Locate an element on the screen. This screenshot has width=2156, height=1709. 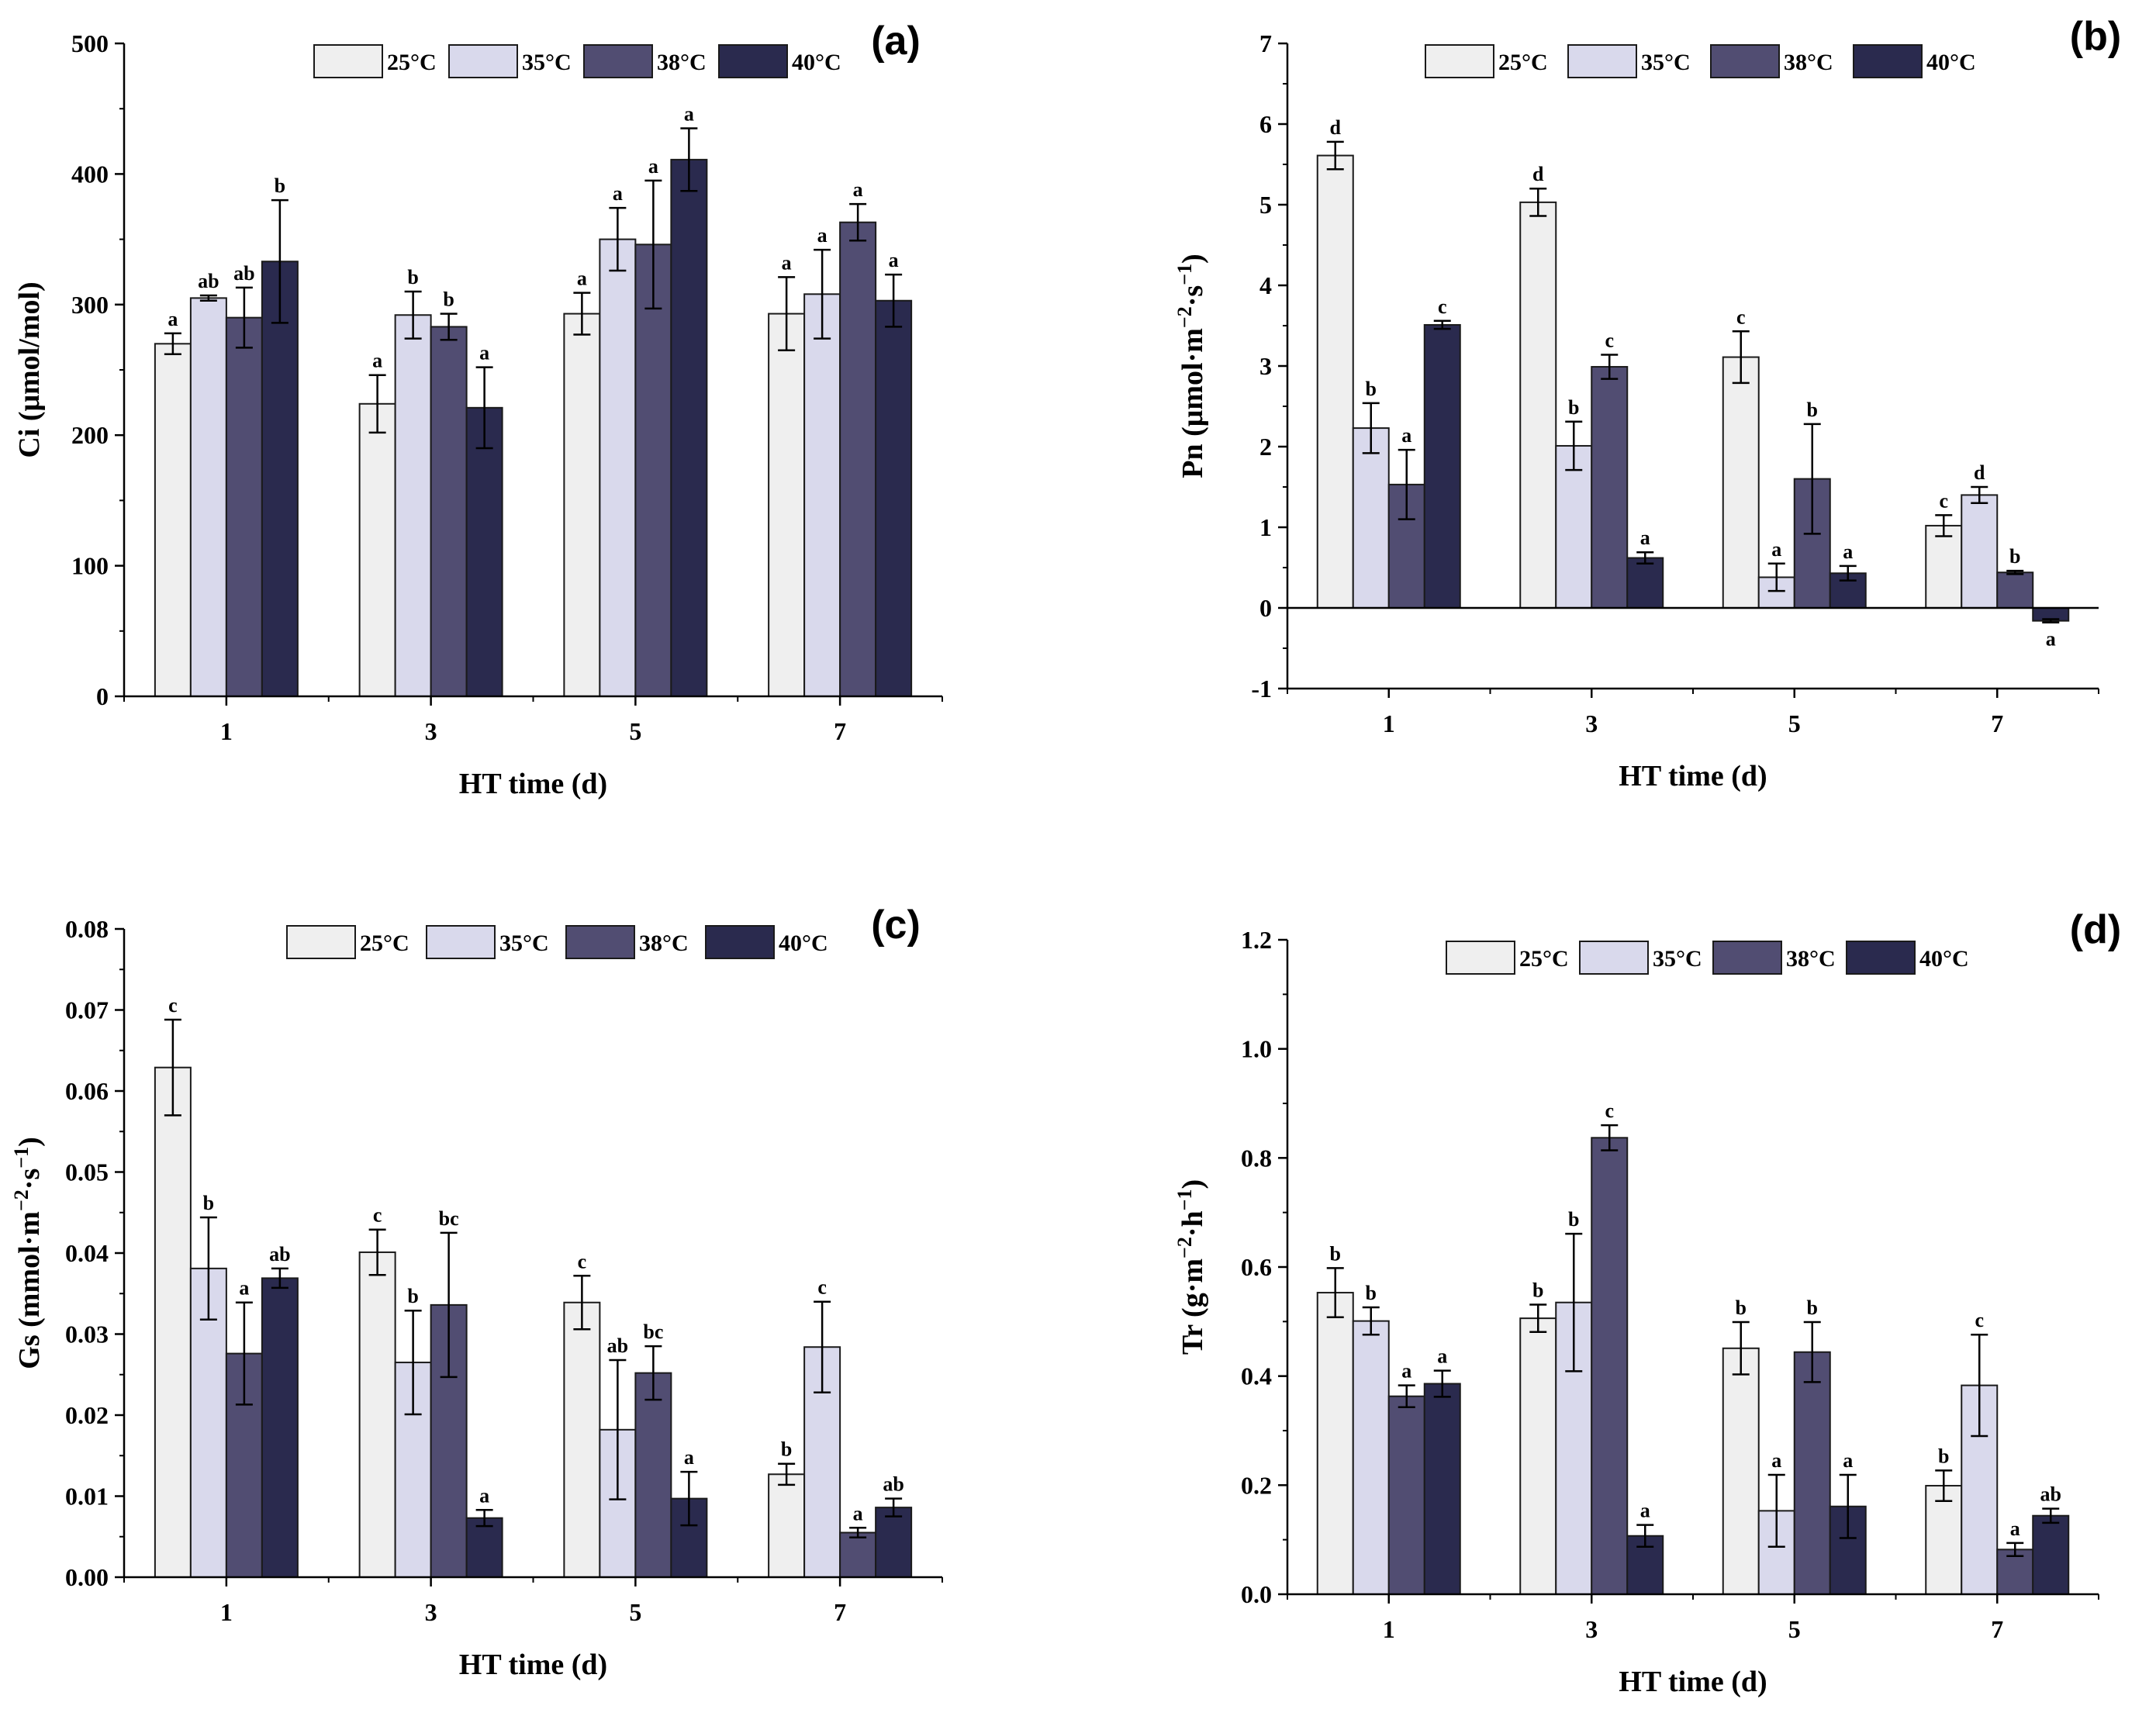
y-axis-title-part: Pn (μmol·m is located at coordinates (1192, 403).